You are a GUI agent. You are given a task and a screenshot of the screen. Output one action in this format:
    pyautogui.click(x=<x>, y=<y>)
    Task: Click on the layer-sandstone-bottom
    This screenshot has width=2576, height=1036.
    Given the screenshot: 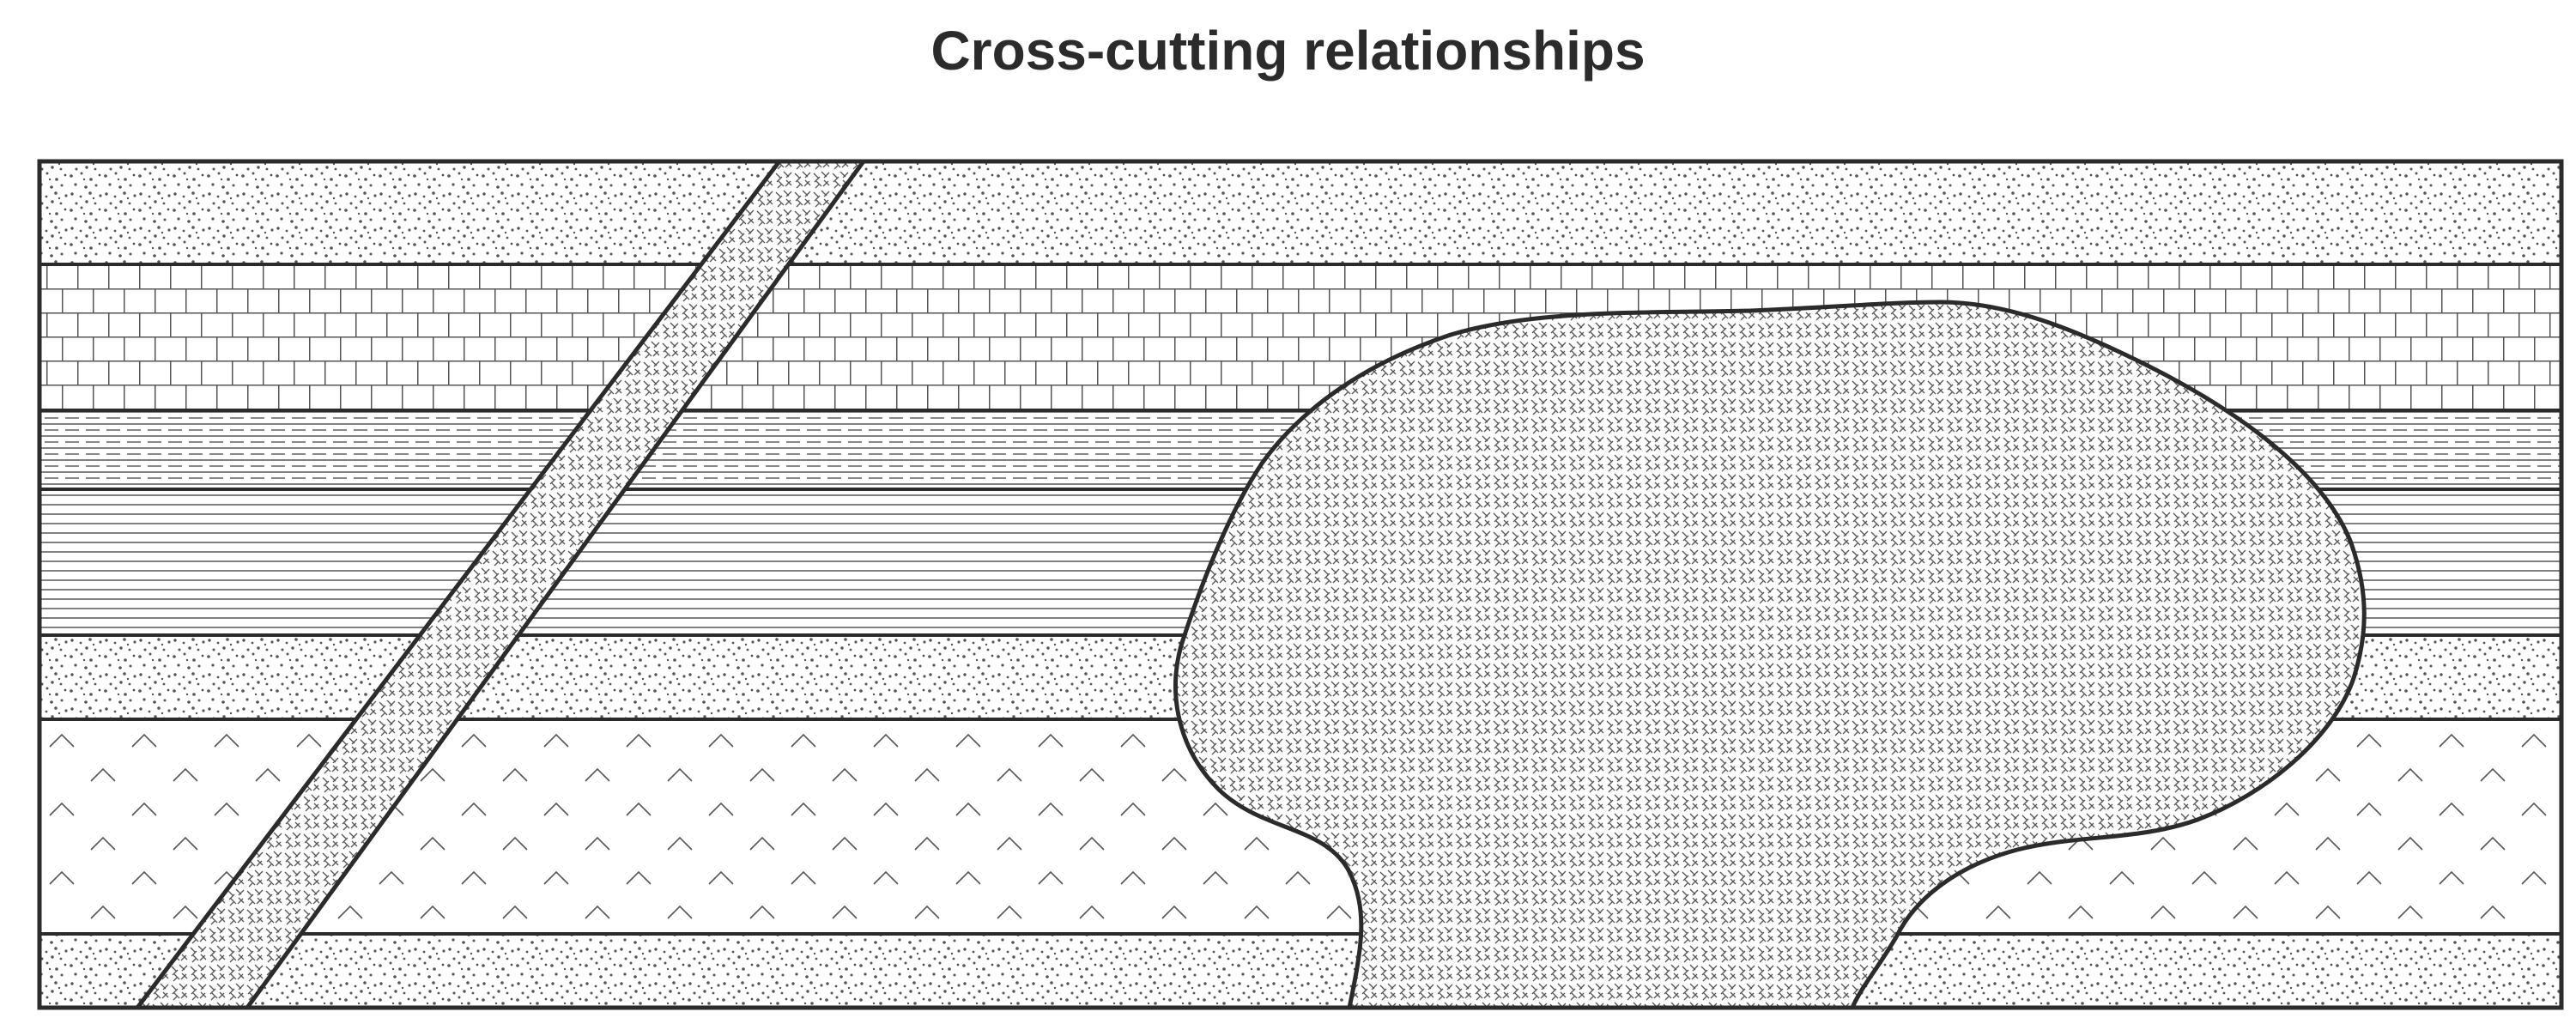 What is the action you would take?
    pyautogui.click(x=1300, y=971)
    